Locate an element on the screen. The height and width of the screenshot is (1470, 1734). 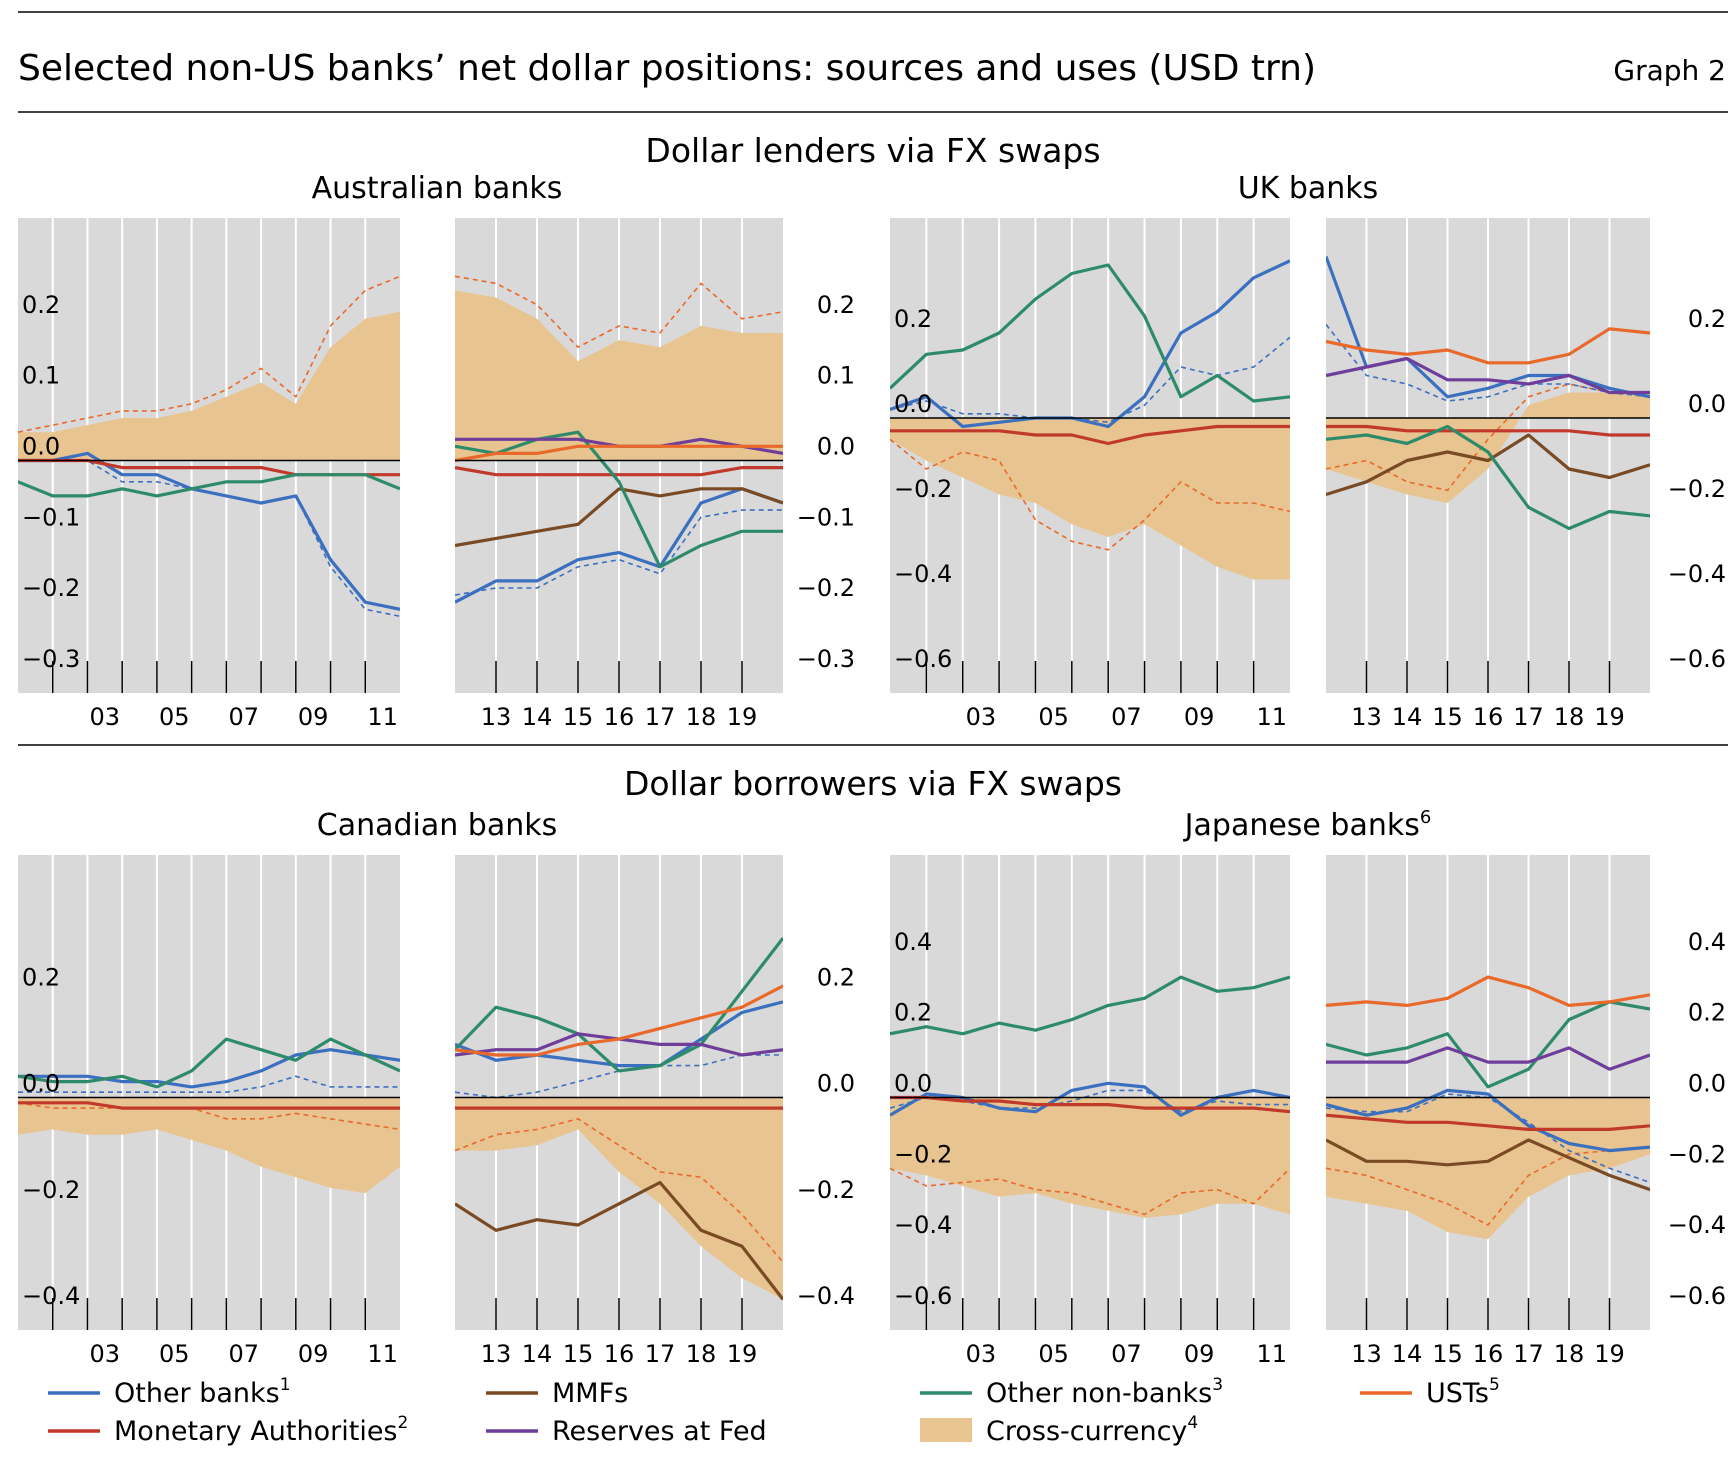
legend-label: Other non-banks3 is located at coordinates (1104, 1392).